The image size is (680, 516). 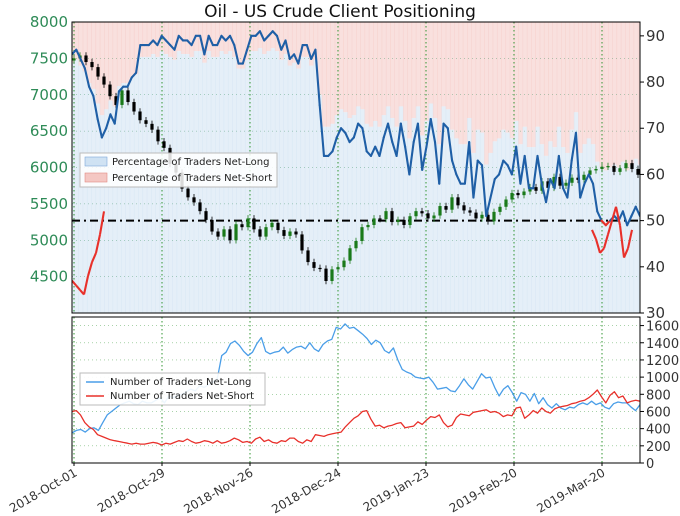 I want to click on date-tick-label: 2018-Oct-29, so click(x=131, y=490).